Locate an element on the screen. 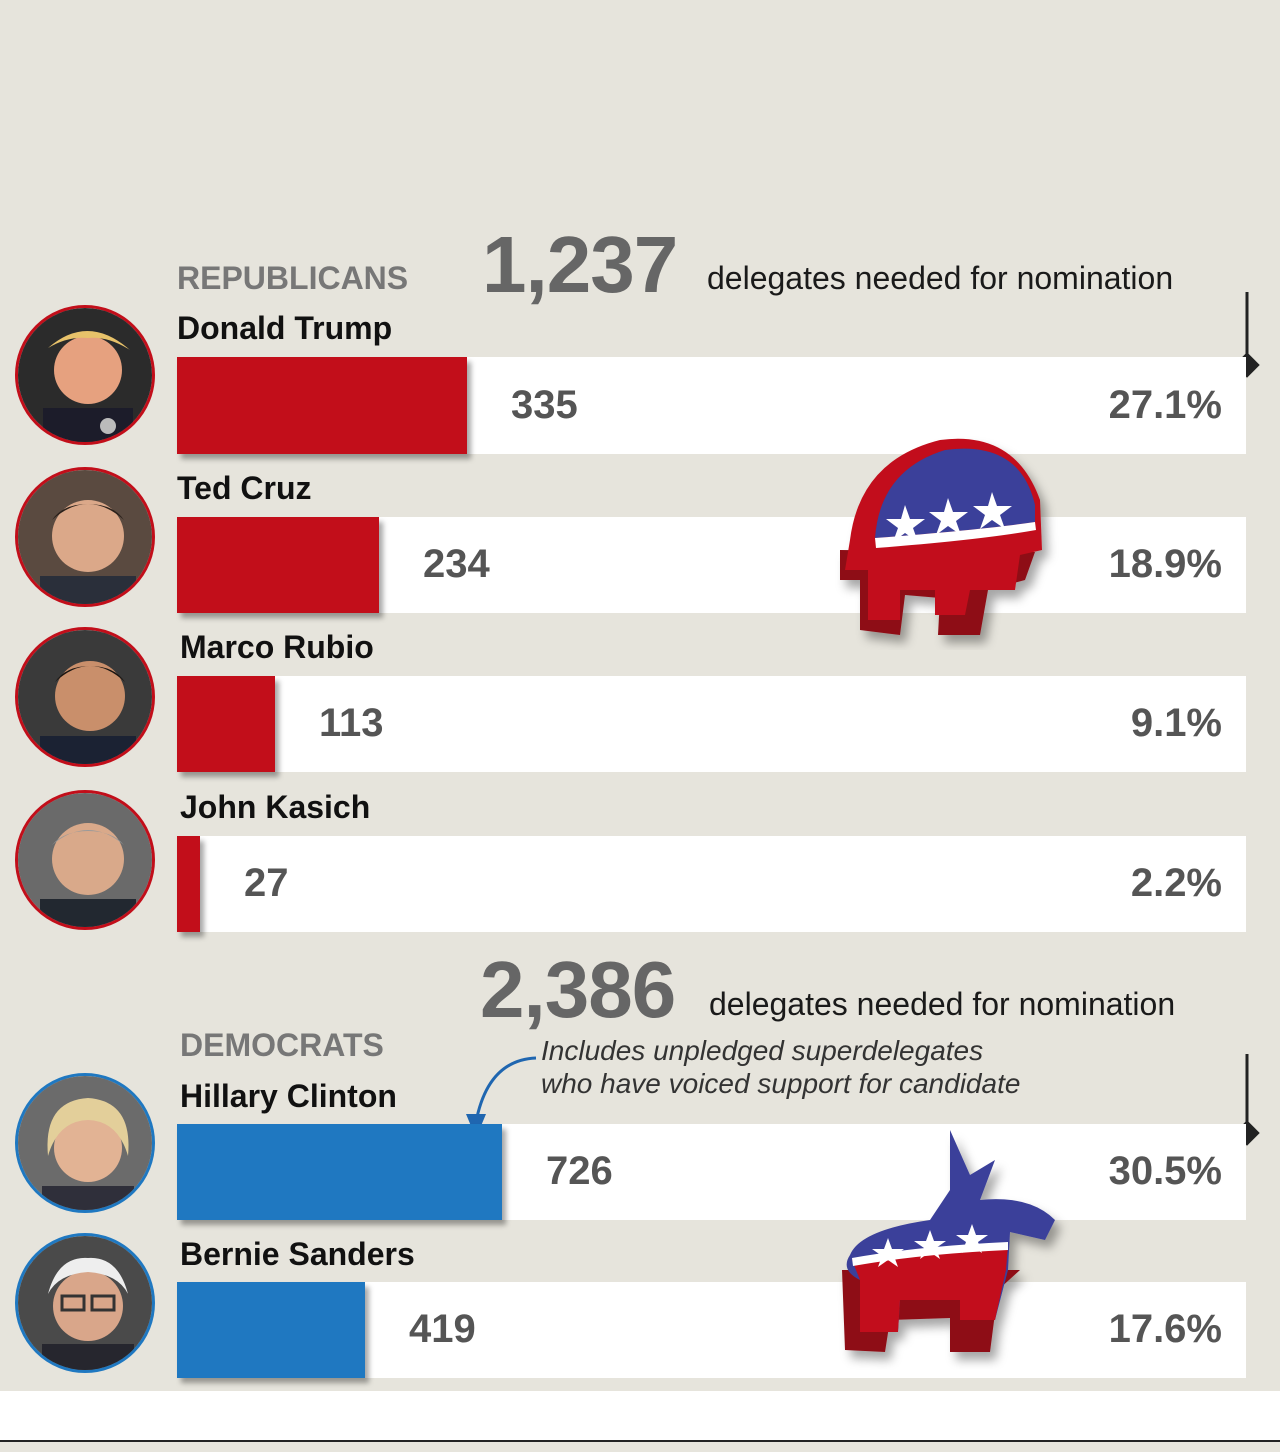 The height and width of the screenshot is (1452, 1280). candidate-name: Ted Cruz is located at coordinates (244, 488).